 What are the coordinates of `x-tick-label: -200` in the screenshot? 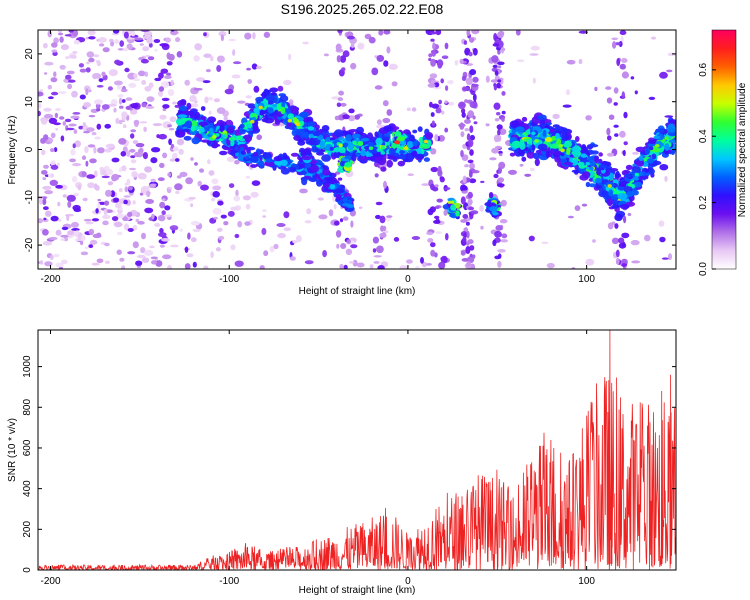 It's located at (51, 279).